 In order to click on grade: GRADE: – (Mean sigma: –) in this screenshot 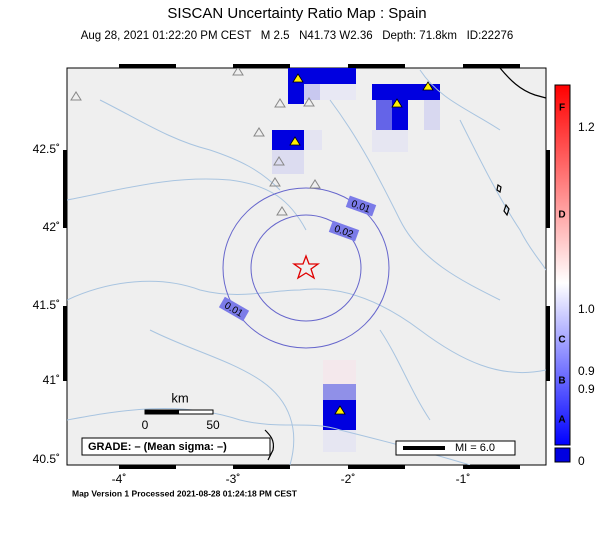, I will do `click(157, 447)`.